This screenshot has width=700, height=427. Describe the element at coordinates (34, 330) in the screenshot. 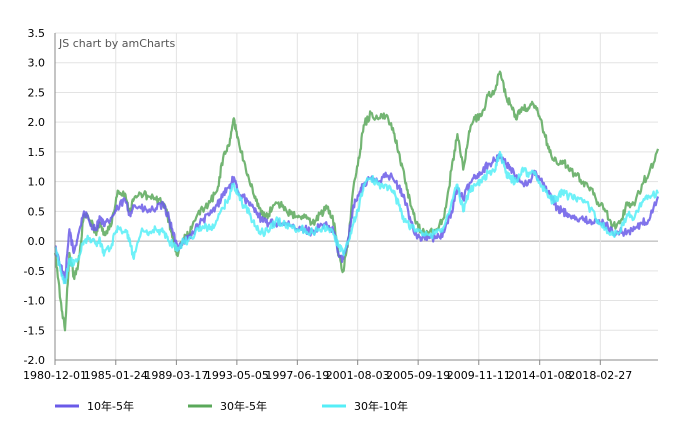

I see `y-tick-label: -1.5` at that location.